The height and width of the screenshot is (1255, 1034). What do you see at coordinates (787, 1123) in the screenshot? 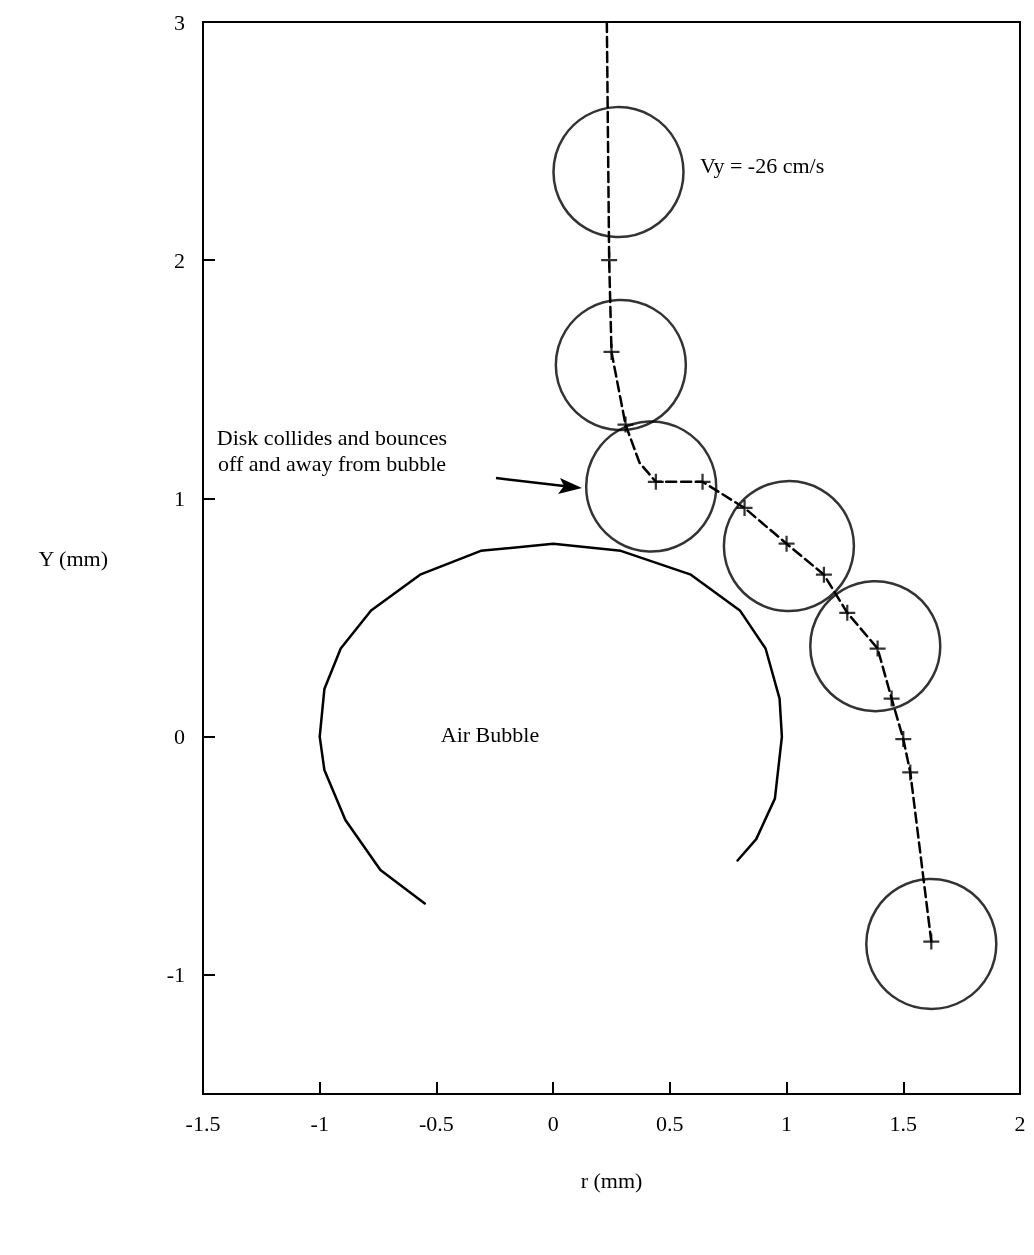
I see `x-tick-label: 1` at bounding box center [787, 1123].